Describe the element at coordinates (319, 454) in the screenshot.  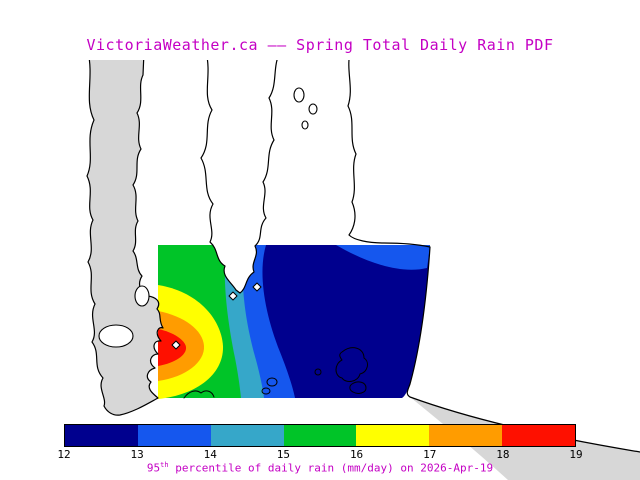
I see `colorbar-ticks: 12 13 14 15 16 17 18 19` at that location.